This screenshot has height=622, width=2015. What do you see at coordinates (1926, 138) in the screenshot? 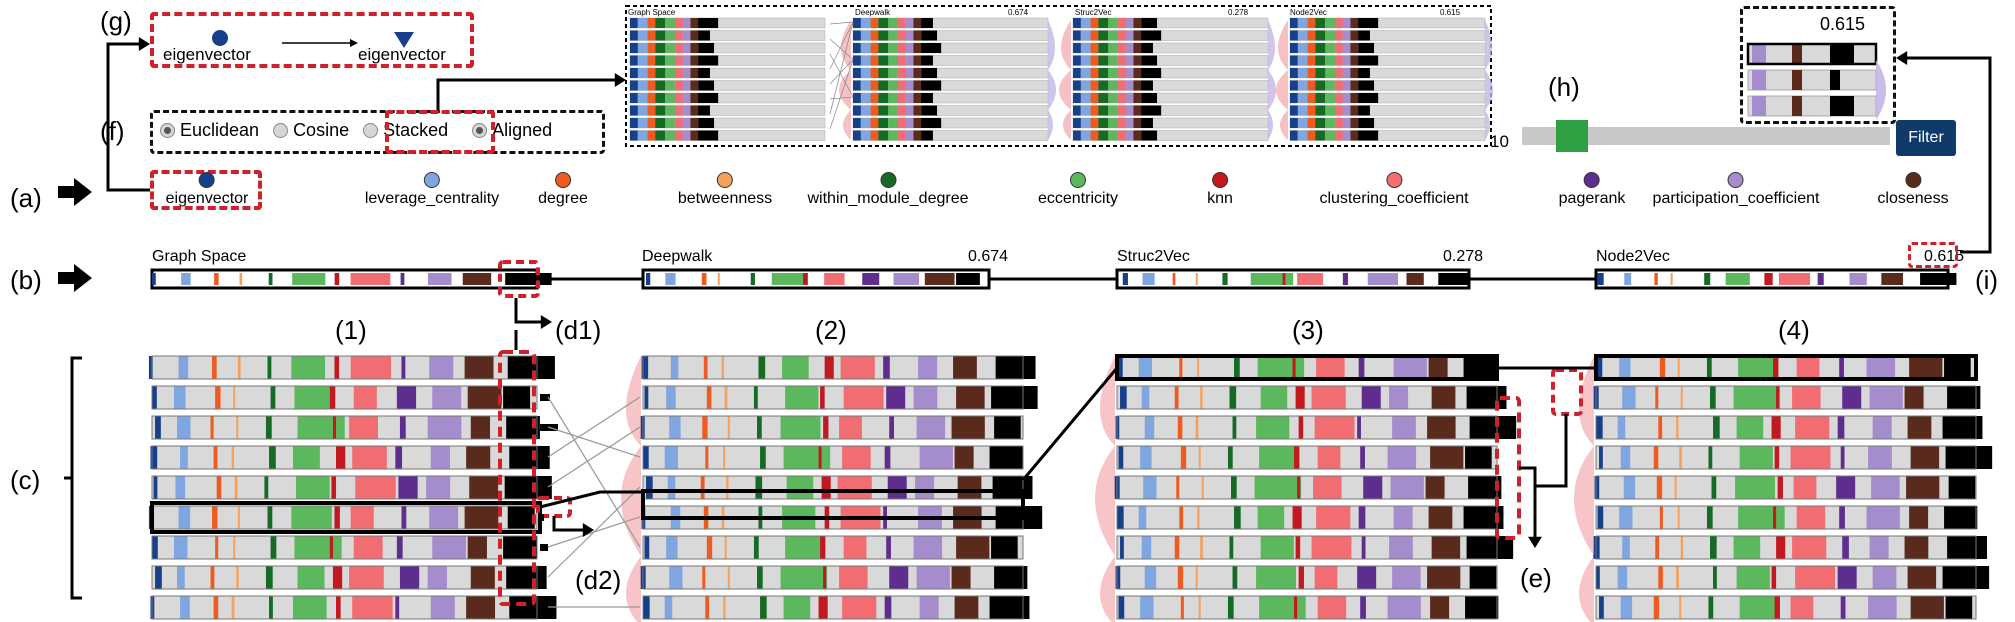
I see `filter-button: Filter` at bounding box center [1926, 138].